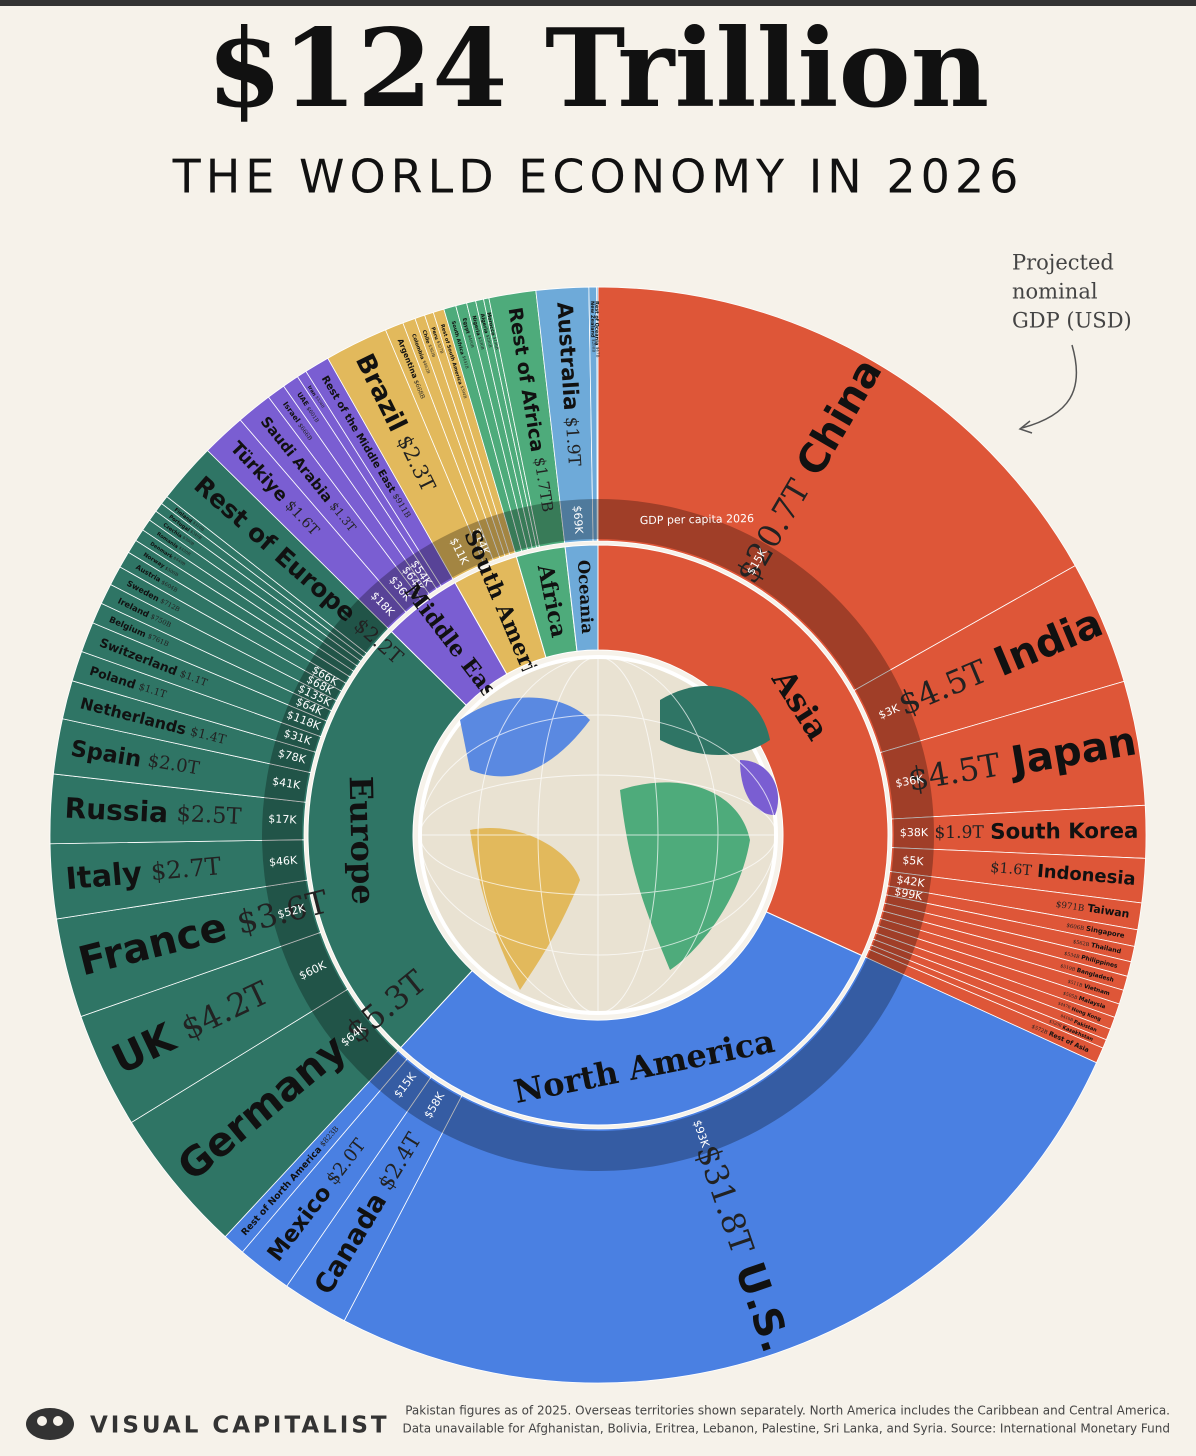  Describe the element at coordinates (432, 351) in the screenshot. I see `gdp-label: $363B` at that location.